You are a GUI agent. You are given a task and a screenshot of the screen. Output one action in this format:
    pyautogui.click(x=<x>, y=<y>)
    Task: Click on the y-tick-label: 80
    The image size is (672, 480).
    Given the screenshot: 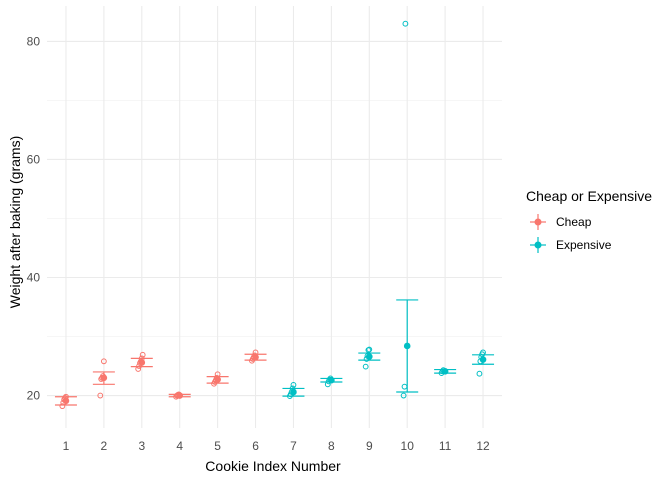 What is the action you would take?
    pyautogui.click(x=34, y=41)
    